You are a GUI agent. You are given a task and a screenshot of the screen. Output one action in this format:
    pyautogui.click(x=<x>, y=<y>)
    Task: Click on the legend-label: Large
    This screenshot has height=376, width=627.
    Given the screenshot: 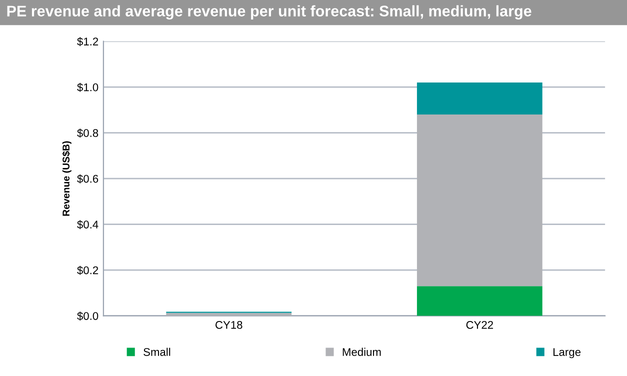 What is the action you would take?
    pyautogui.click(x=567, y=353)
    